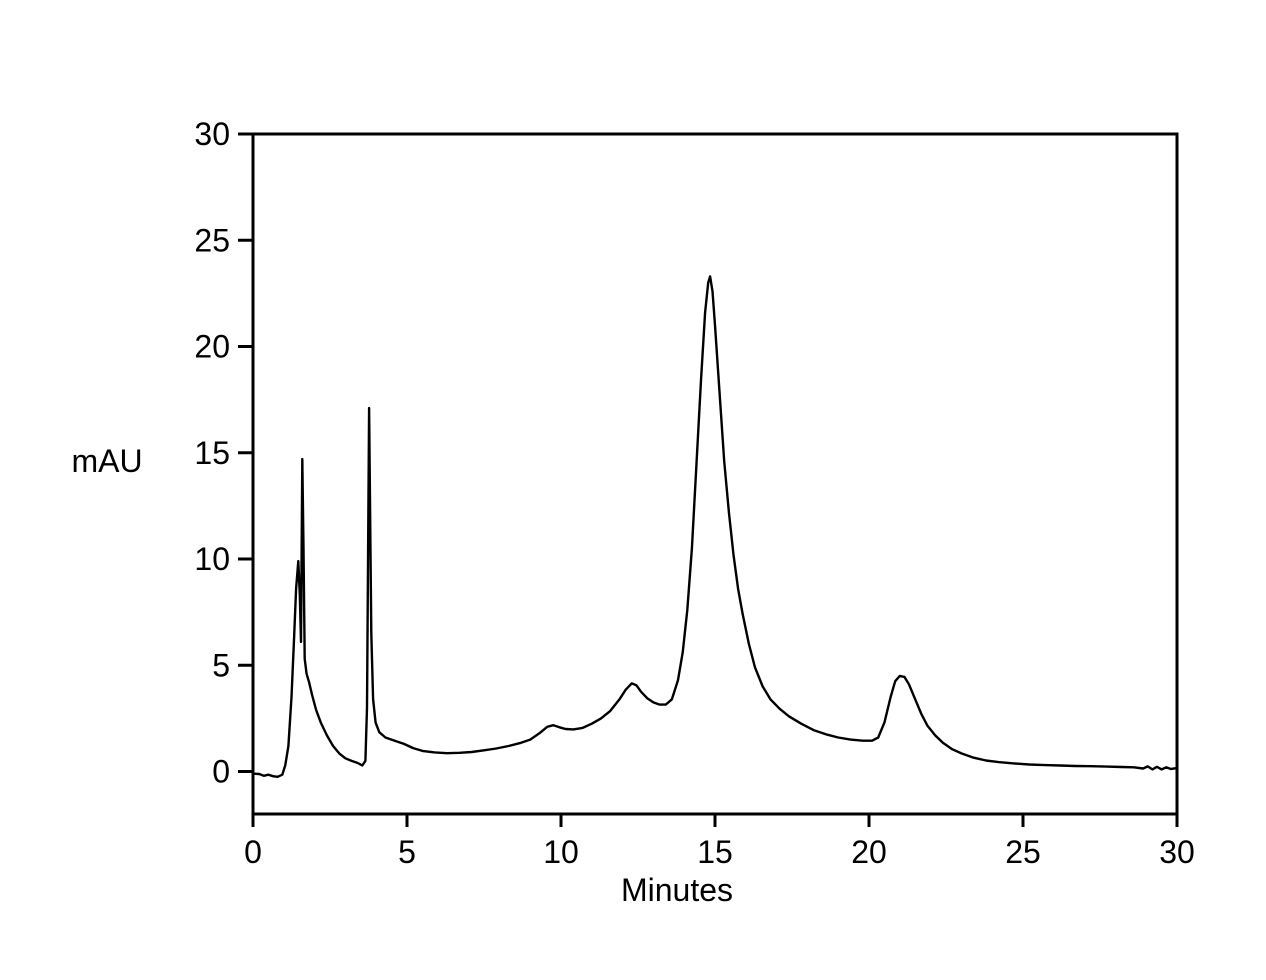 This screenshot has height=980, width=1266. I want to click on x-axis-label: Minutes, so click(677, 890).